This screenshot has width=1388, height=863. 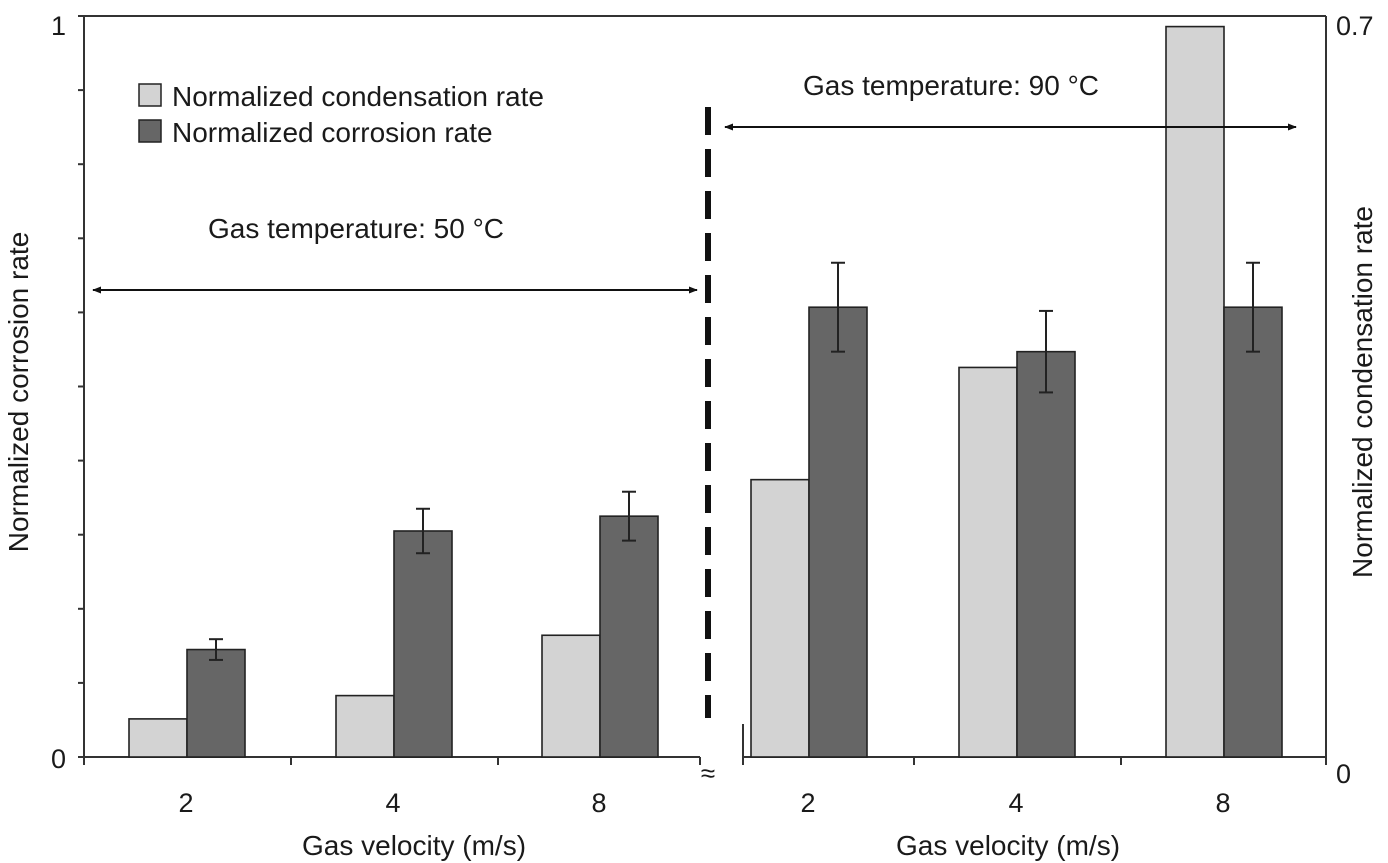 What do you see at coordinates (1355, 26) in the screenshot?
I see `right-tick-label-top: 0.7` at bounding box center [1355, 26].